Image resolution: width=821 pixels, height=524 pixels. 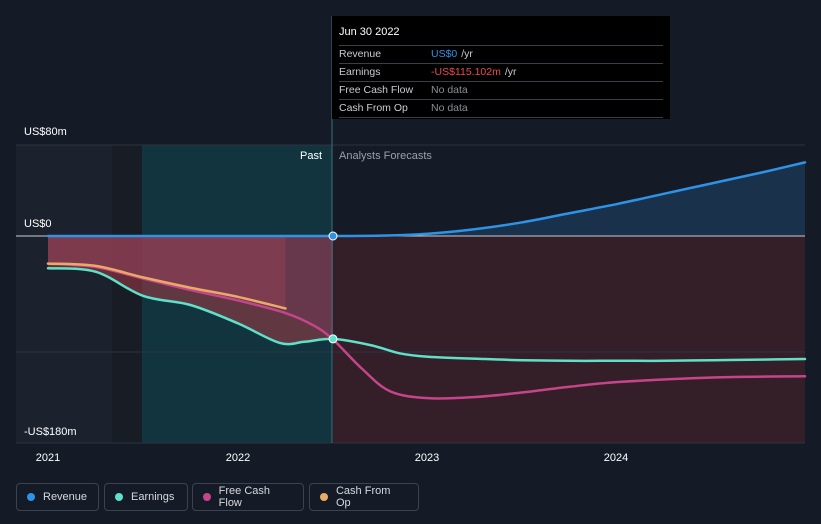 What do you see at coordinates (311, 156) in the screenshot?
I see `past-label: Past` at bounding box center [311, 156].